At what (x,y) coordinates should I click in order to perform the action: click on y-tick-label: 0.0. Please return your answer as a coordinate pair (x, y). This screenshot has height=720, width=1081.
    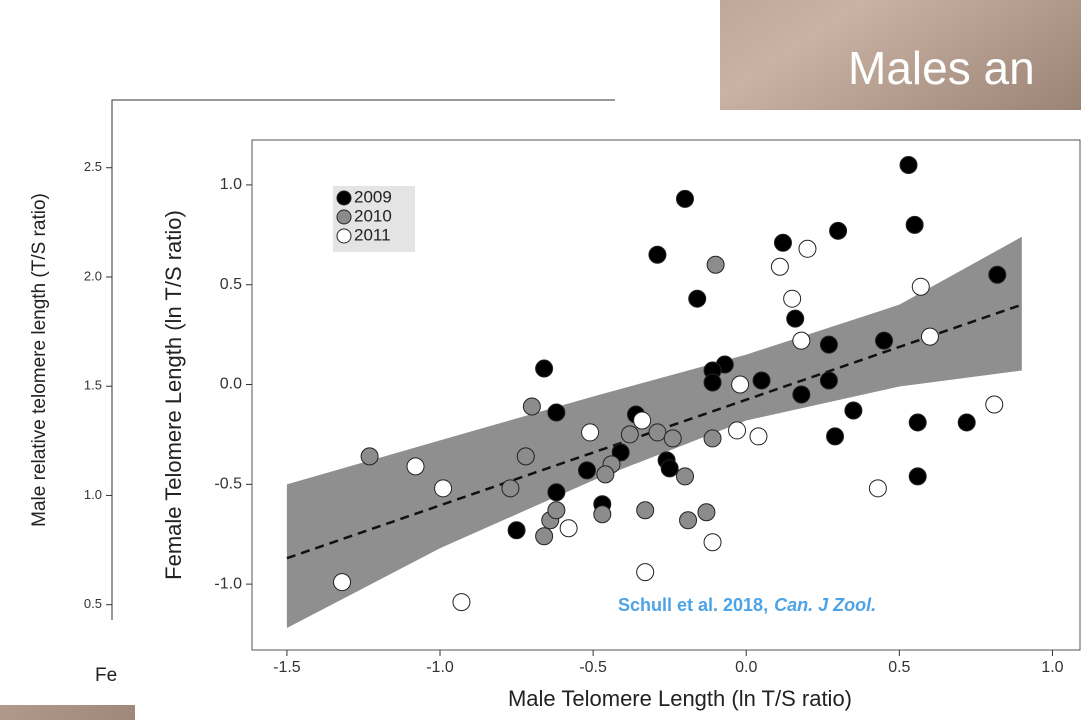
    Looking at the image, I should click on (231, 384).